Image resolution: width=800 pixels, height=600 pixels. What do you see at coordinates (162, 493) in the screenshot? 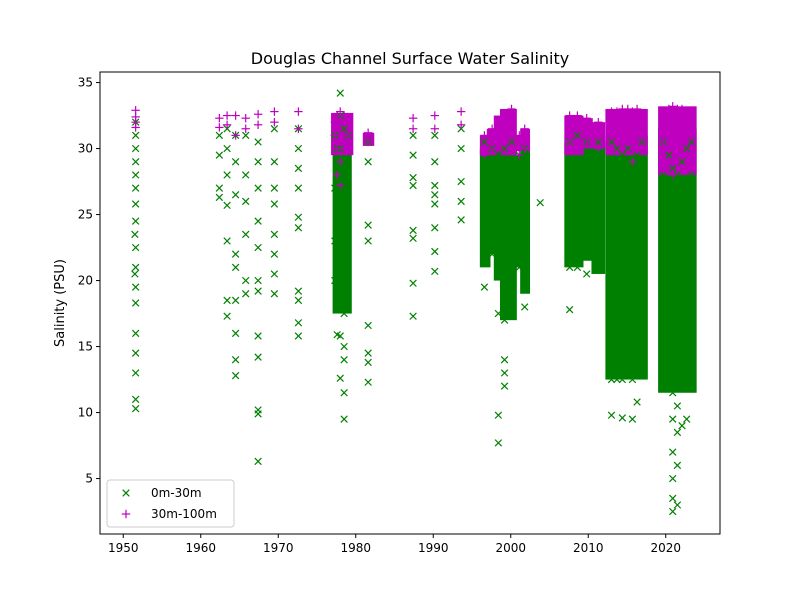
I see `legend-entry: 0m-30m` at bounding box center [162, 493].